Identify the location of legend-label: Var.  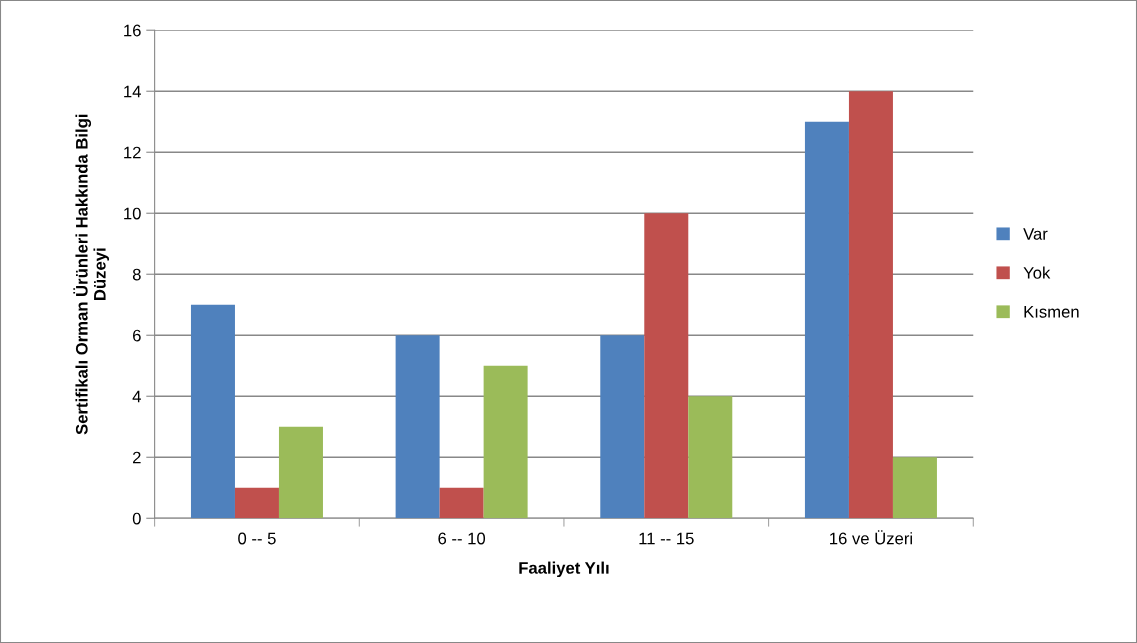
(1035, 234).